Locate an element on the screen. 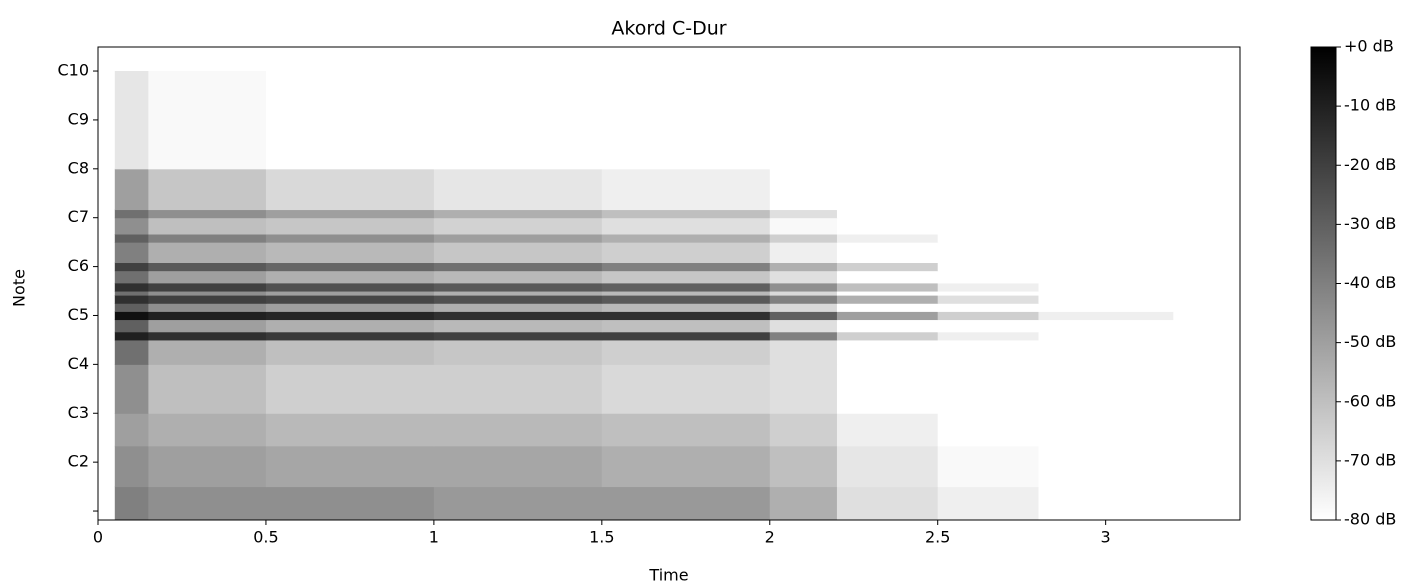 The height and width of the screenshot is (587, 1422). x-tick-label: 0 is located at coordinates (98, 537).